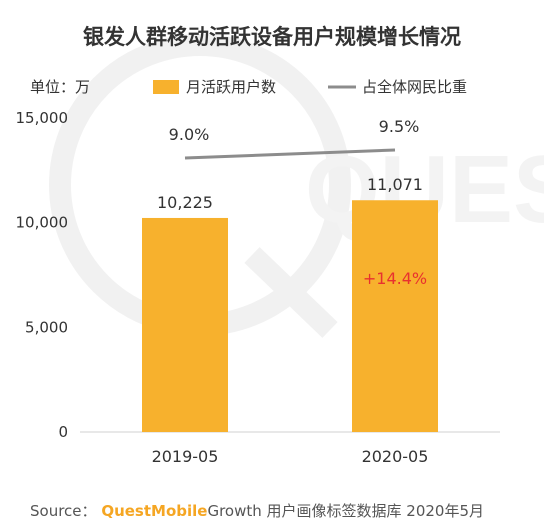 The height and width of the screenshot is (531, 544). I want to click on source-prefix: Source：, so click(63, 511).